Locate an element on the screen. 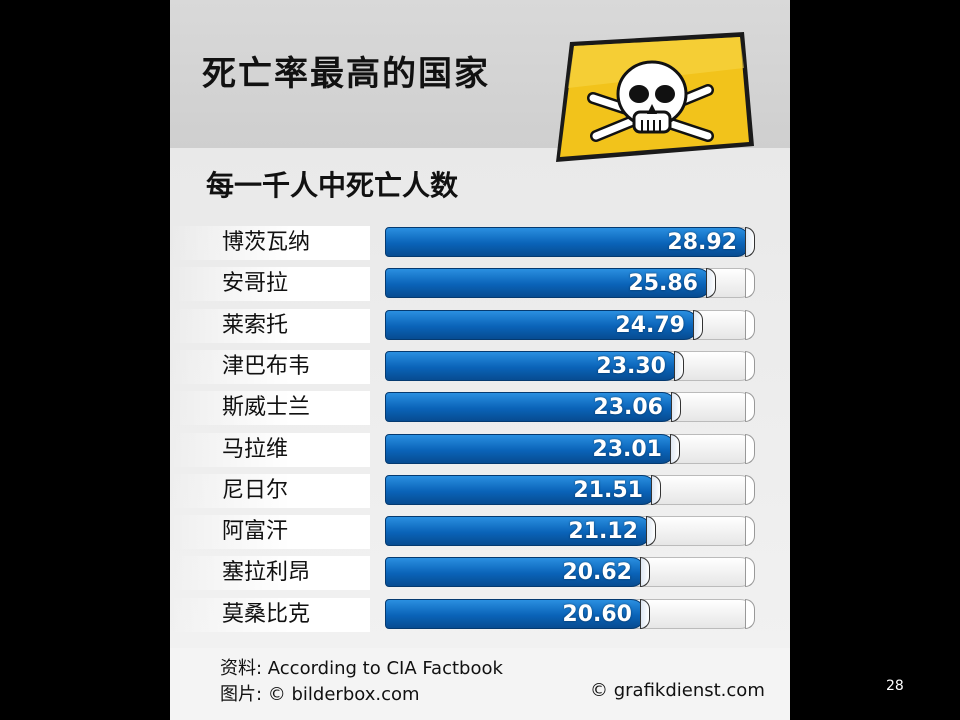 The image size is (960, 720). bar-row: 塞拉利昂 20.62 is located at coordinates (480, 573).